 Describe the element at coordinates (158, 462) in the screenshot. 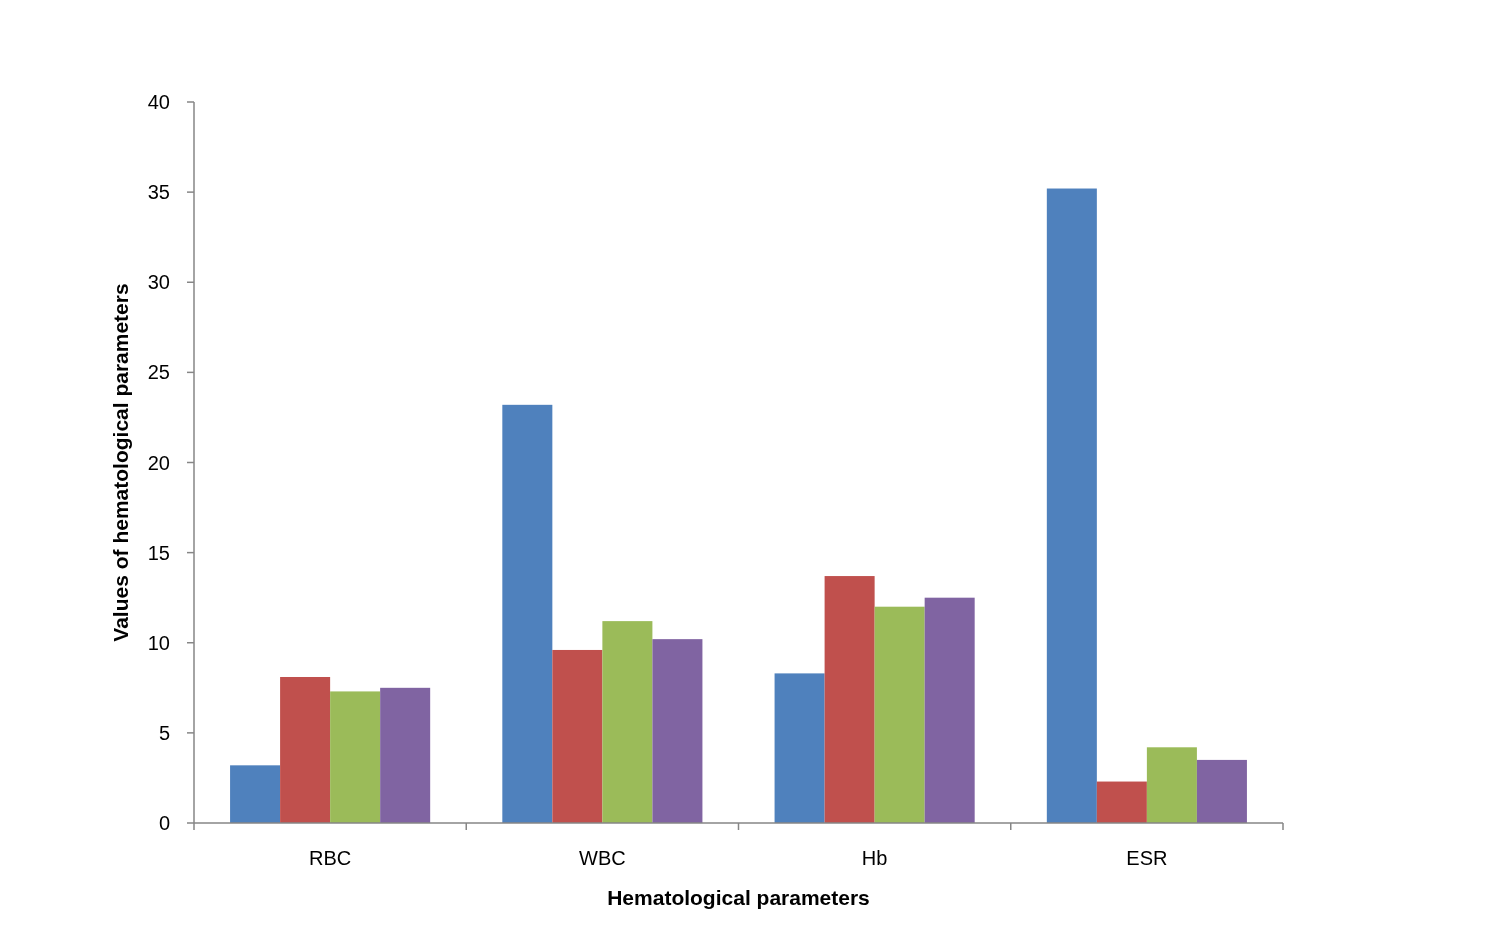

I see `y-tick-label: 20` at that location.